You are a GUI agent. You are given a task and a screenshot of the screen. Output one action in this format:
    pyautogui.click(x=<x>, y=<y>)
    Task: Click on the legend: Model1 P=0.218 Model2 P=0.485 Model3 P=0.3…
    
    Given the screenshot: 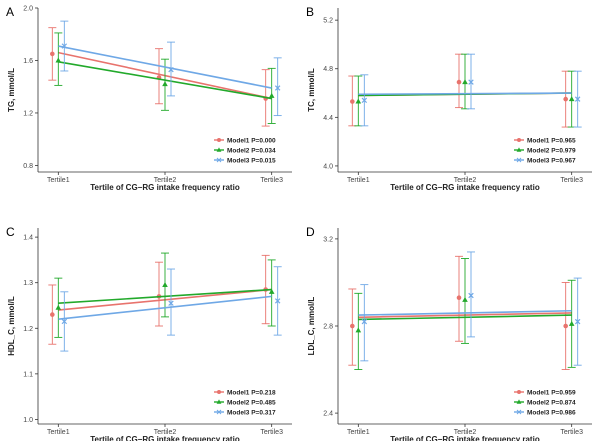 What is the action you would take?
    pyautogui.click(x=245, y=403)
    